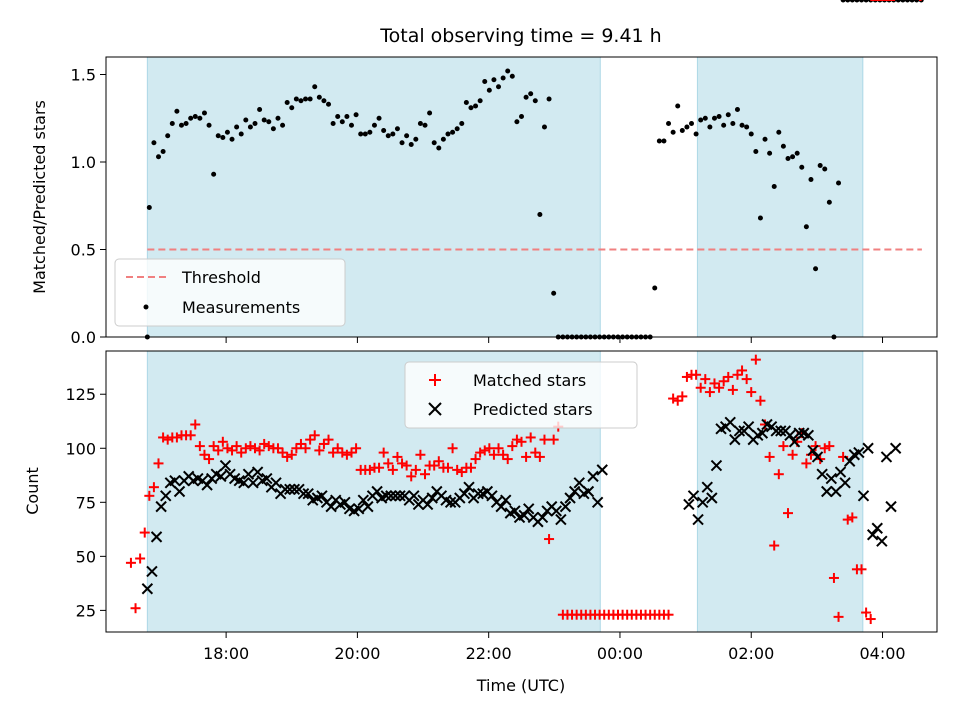  What do you see at coordinates (620, 653) in the screenshot?
I see `x-tick-label: 00:00` at bounding box center [620, 653].